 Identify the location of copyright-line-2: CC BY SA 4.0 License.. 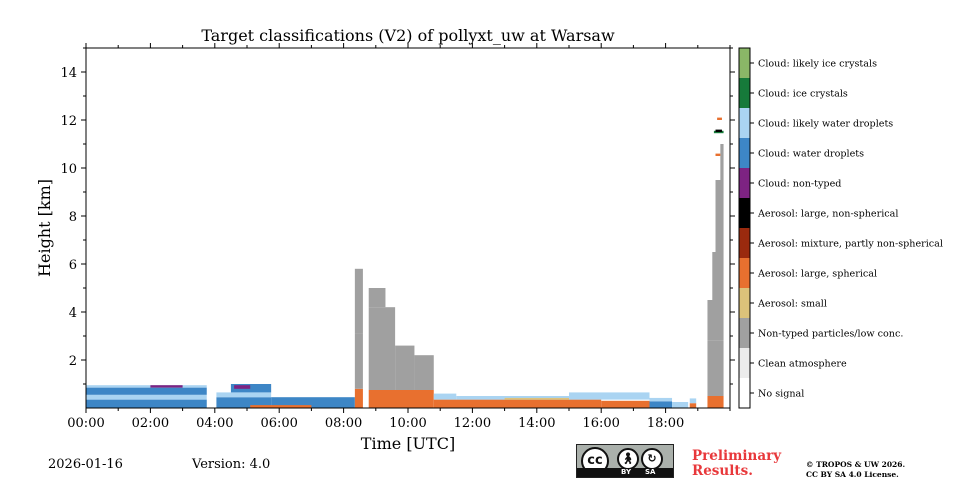
(852, 474).